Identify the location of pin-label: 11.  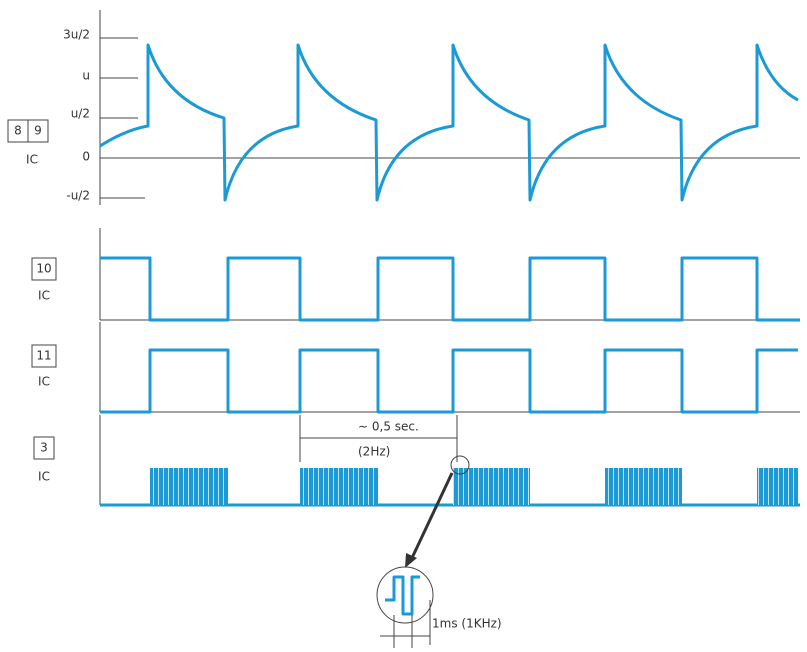
(43, 356).